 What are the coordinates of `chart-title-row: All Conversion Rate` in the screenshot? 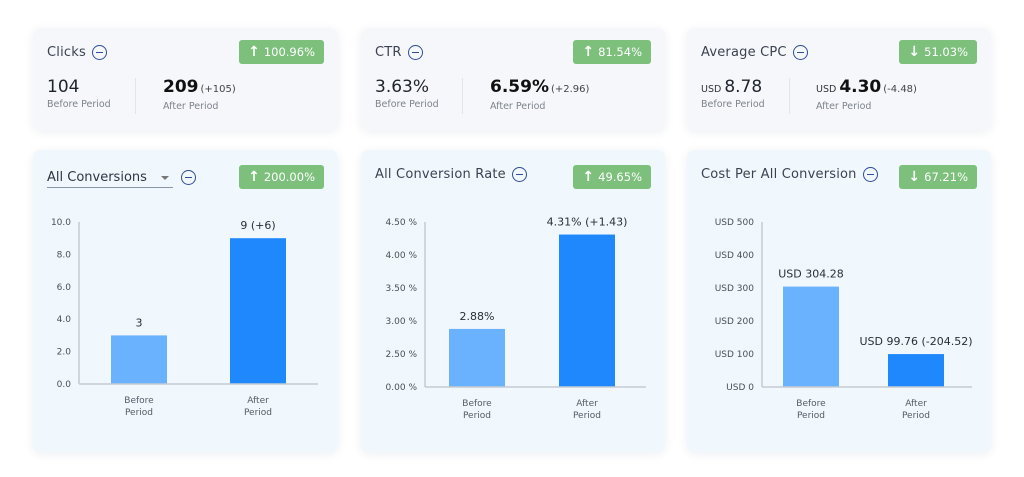 It's located at (451, 174).